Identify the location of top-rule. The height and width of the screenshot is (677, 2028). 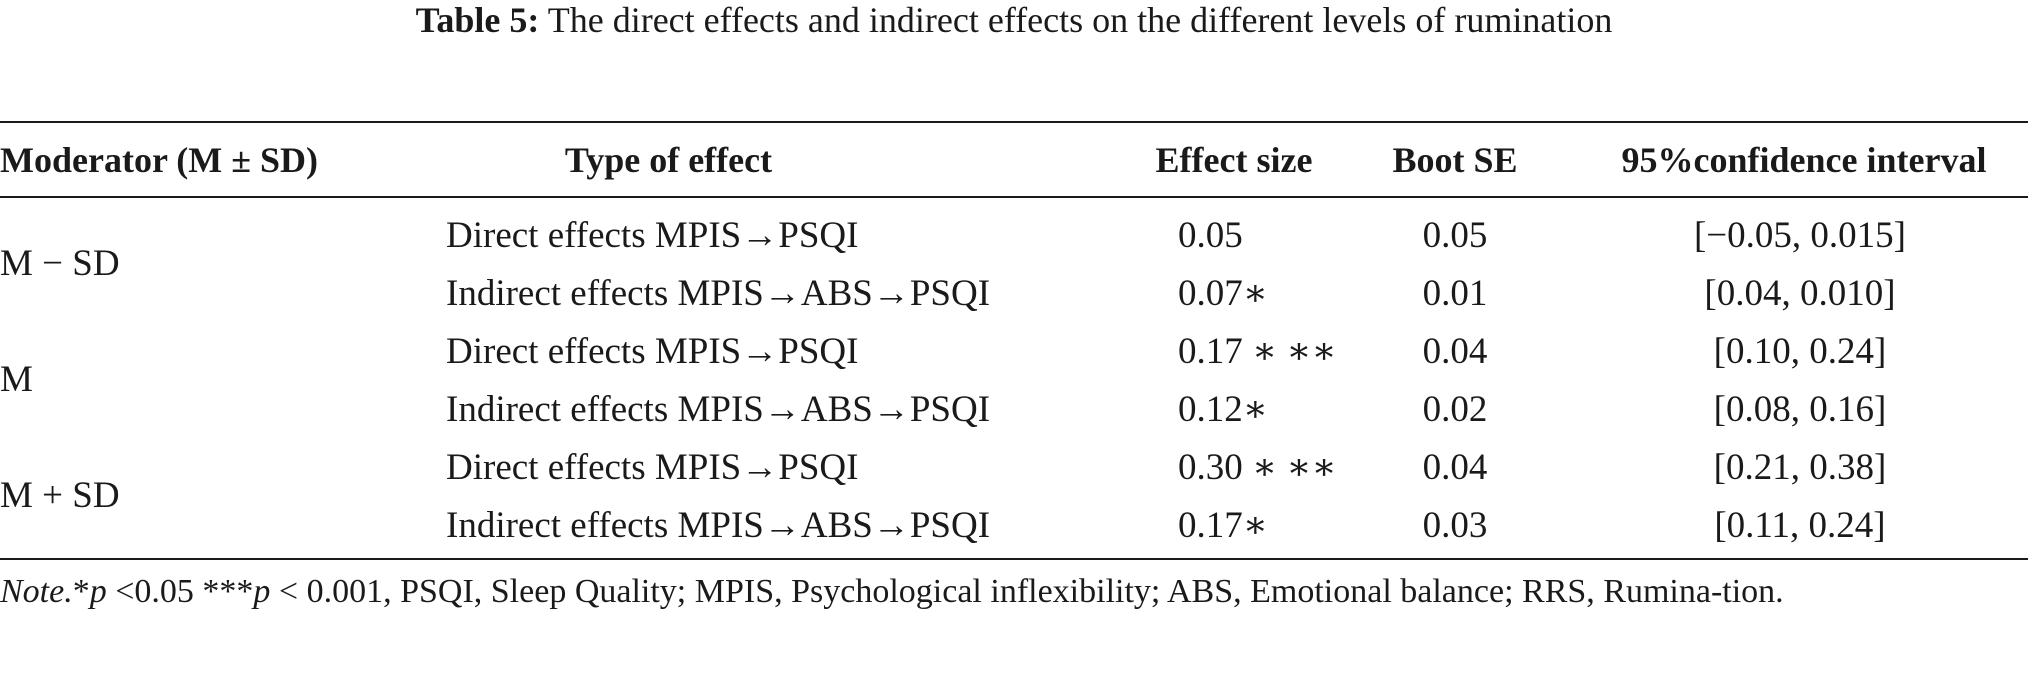
(1014, 122).